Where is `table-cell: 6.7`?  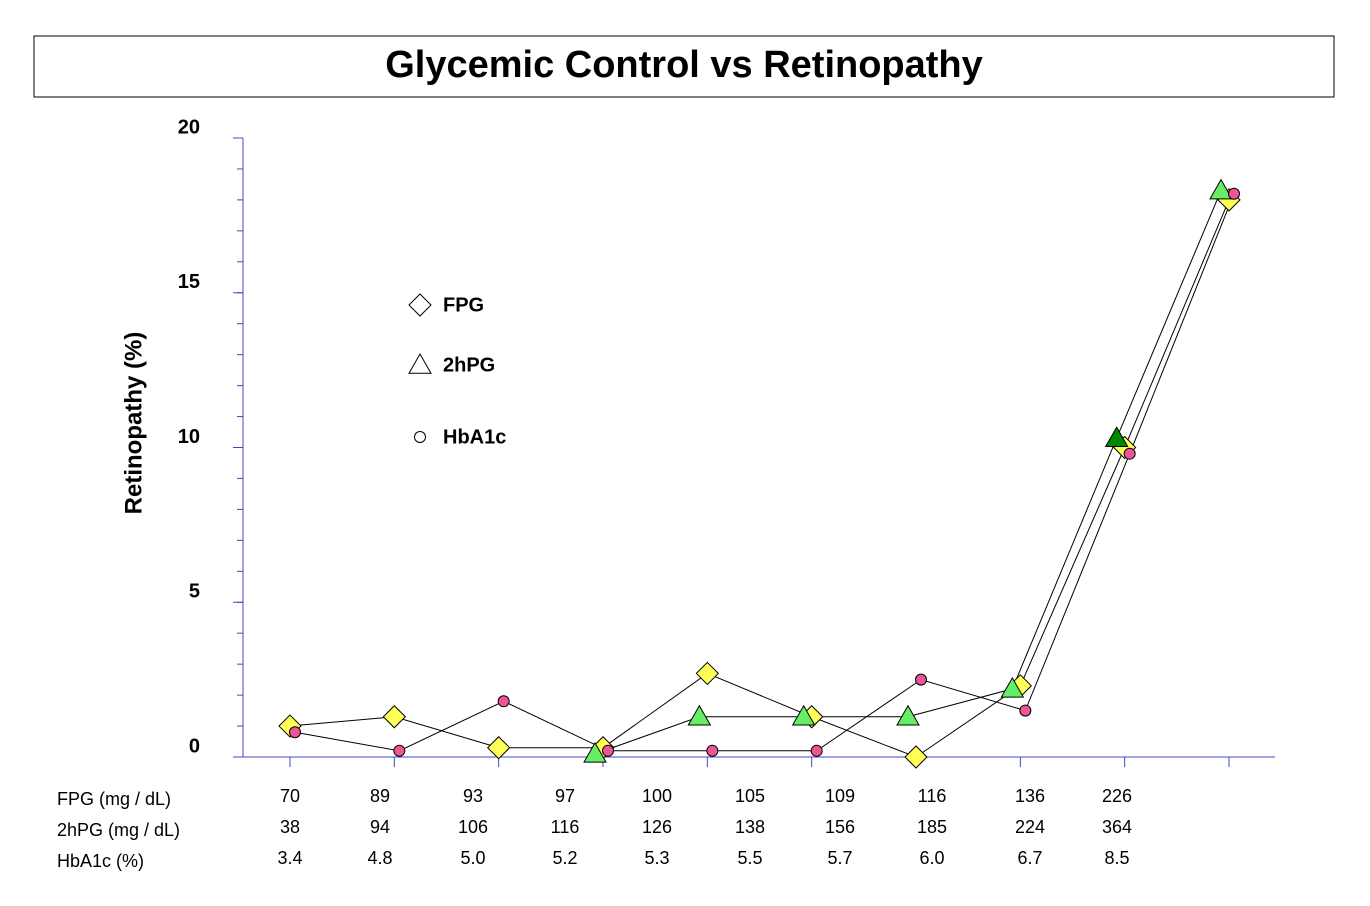 table-cell: 6.7 is located at coordinates (1029, 858).